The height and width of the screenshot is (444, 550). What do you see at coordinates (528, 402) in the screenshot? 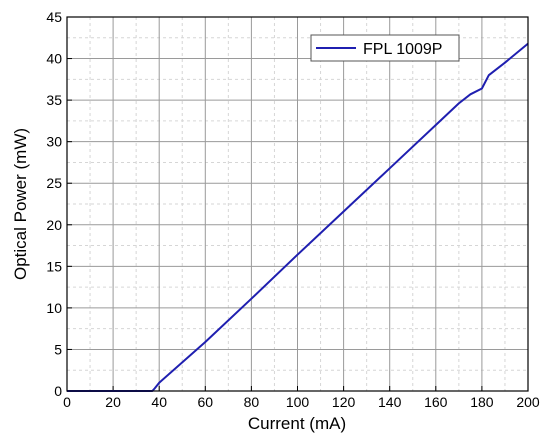
I see `x-tick-label: 200` at bounding box center [528, 402].